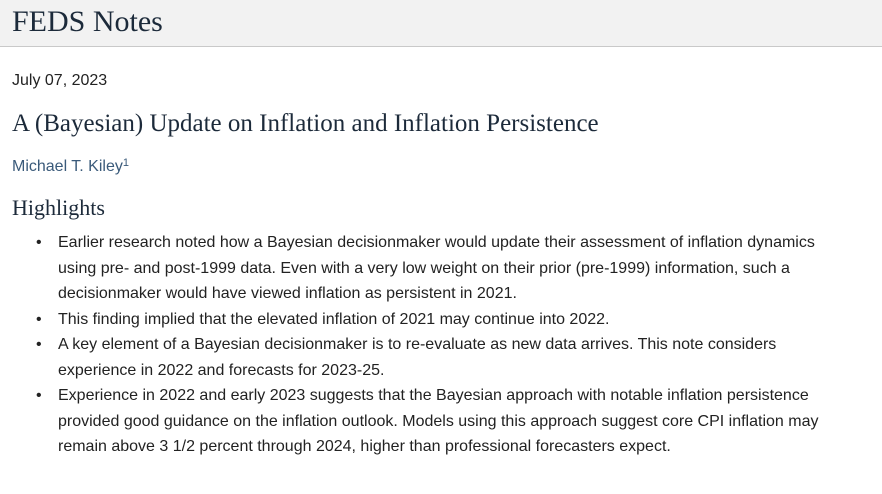 The height and width of the screenshot is (494, 882). What do you see at coordinates (125, 163) in the screenshot?
I see `author-footnote-link: 1` at bounding box center [125, 163].